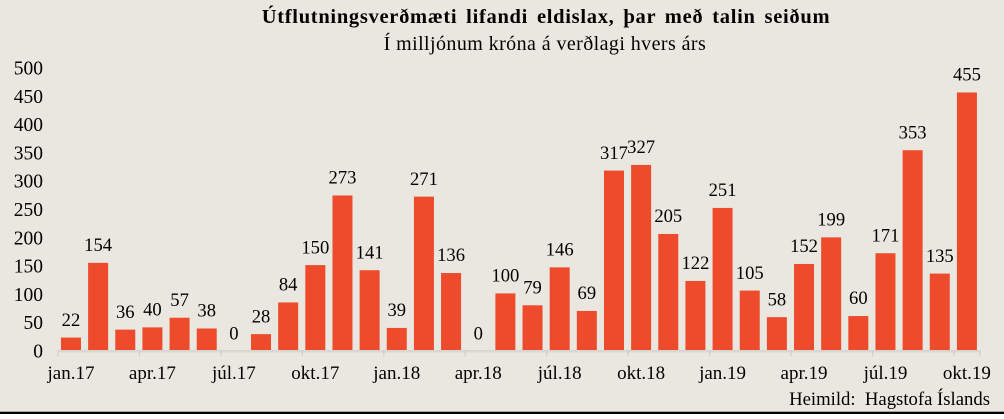  I want to click on svg-text: 38, so click(206, 311).